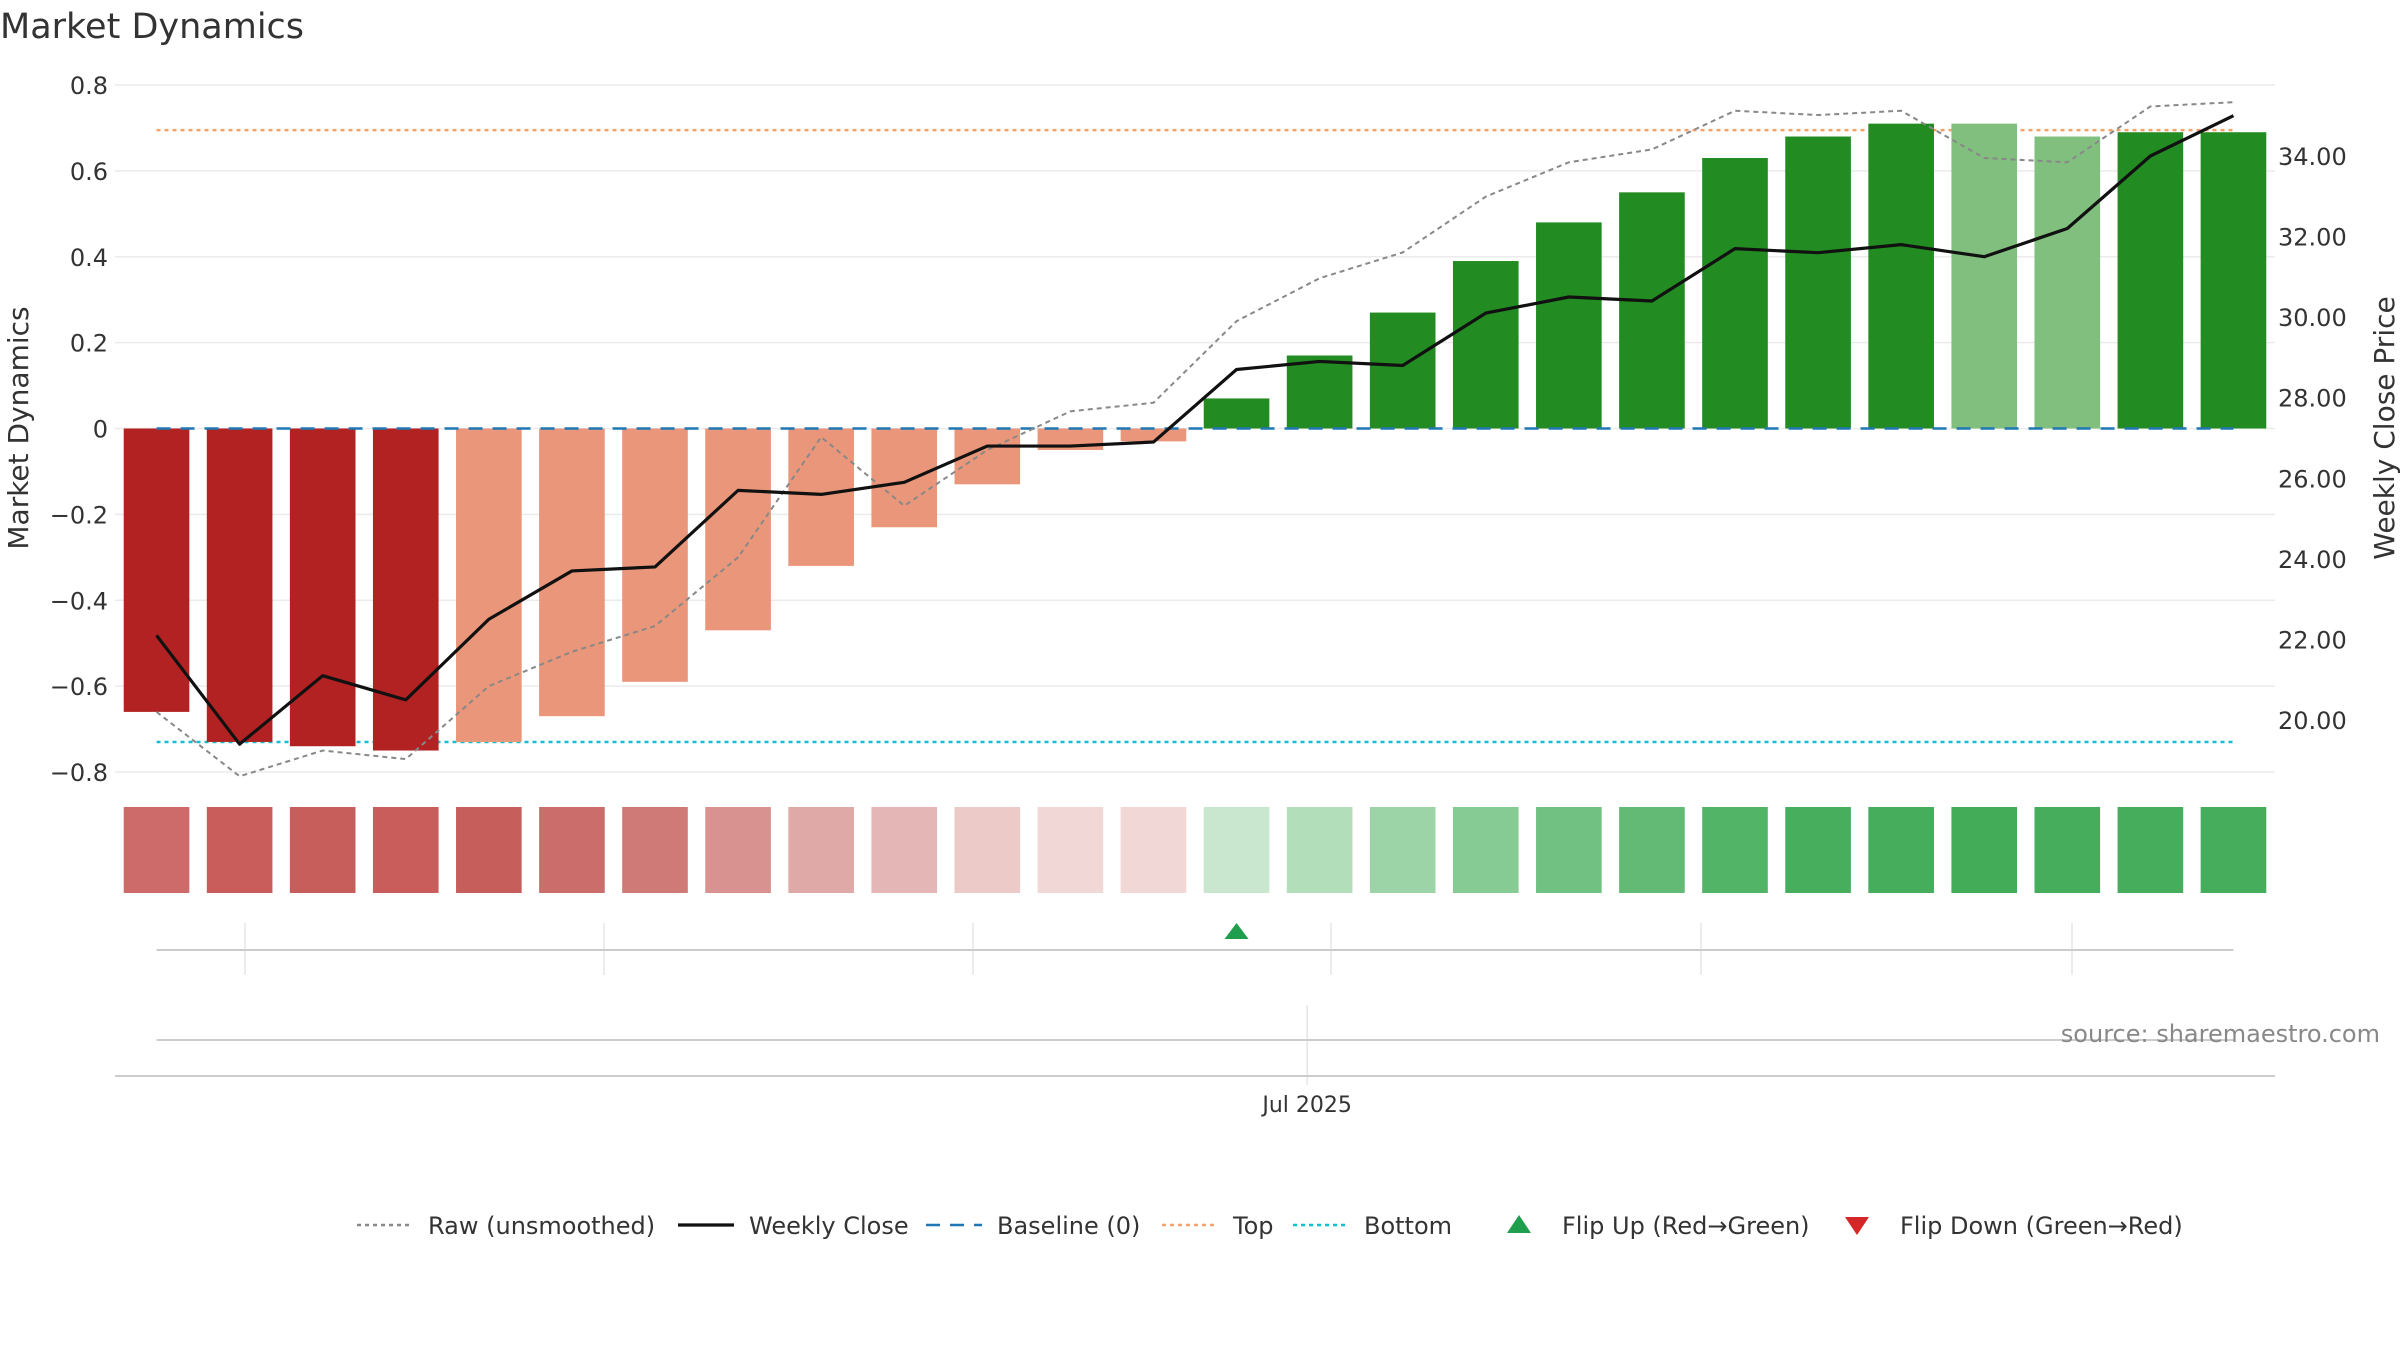 This screenshot has height=1354, width=2400. I want to click on left-tick-label-1: 0.6, so click(89, 172).